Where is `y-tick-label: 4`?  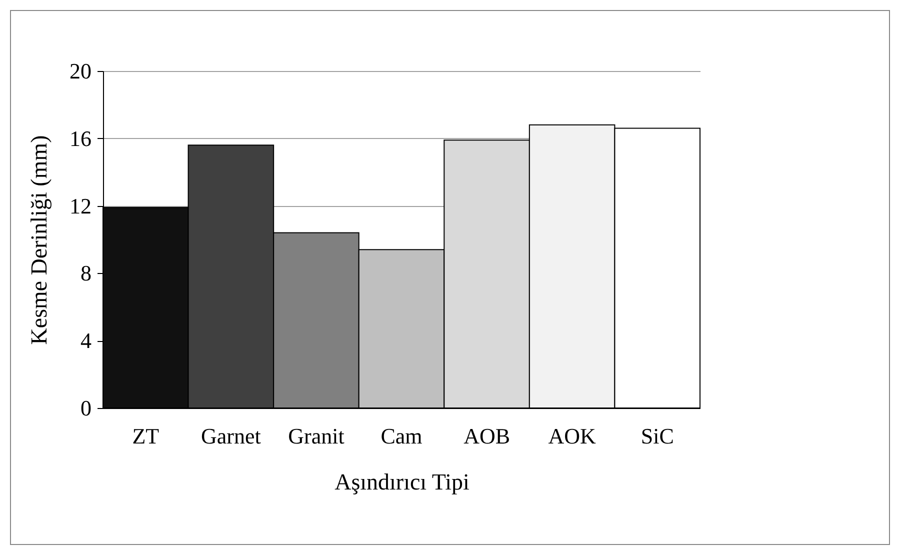
y-tick-label: 4 is located at coordinates (86, 341).